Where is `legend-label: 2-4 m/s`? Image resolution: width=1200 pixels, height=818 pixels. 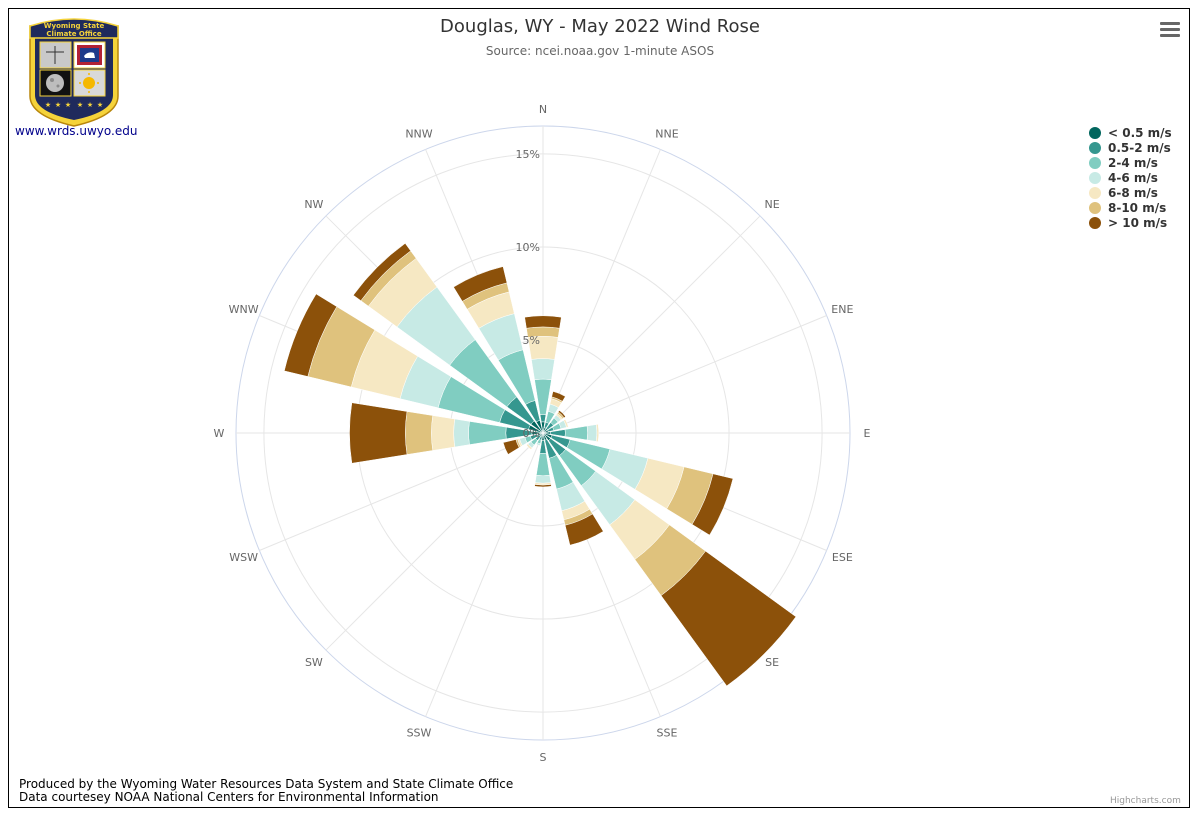
legend-label: 2-4 m/s is located at coordinates (1133, 162).